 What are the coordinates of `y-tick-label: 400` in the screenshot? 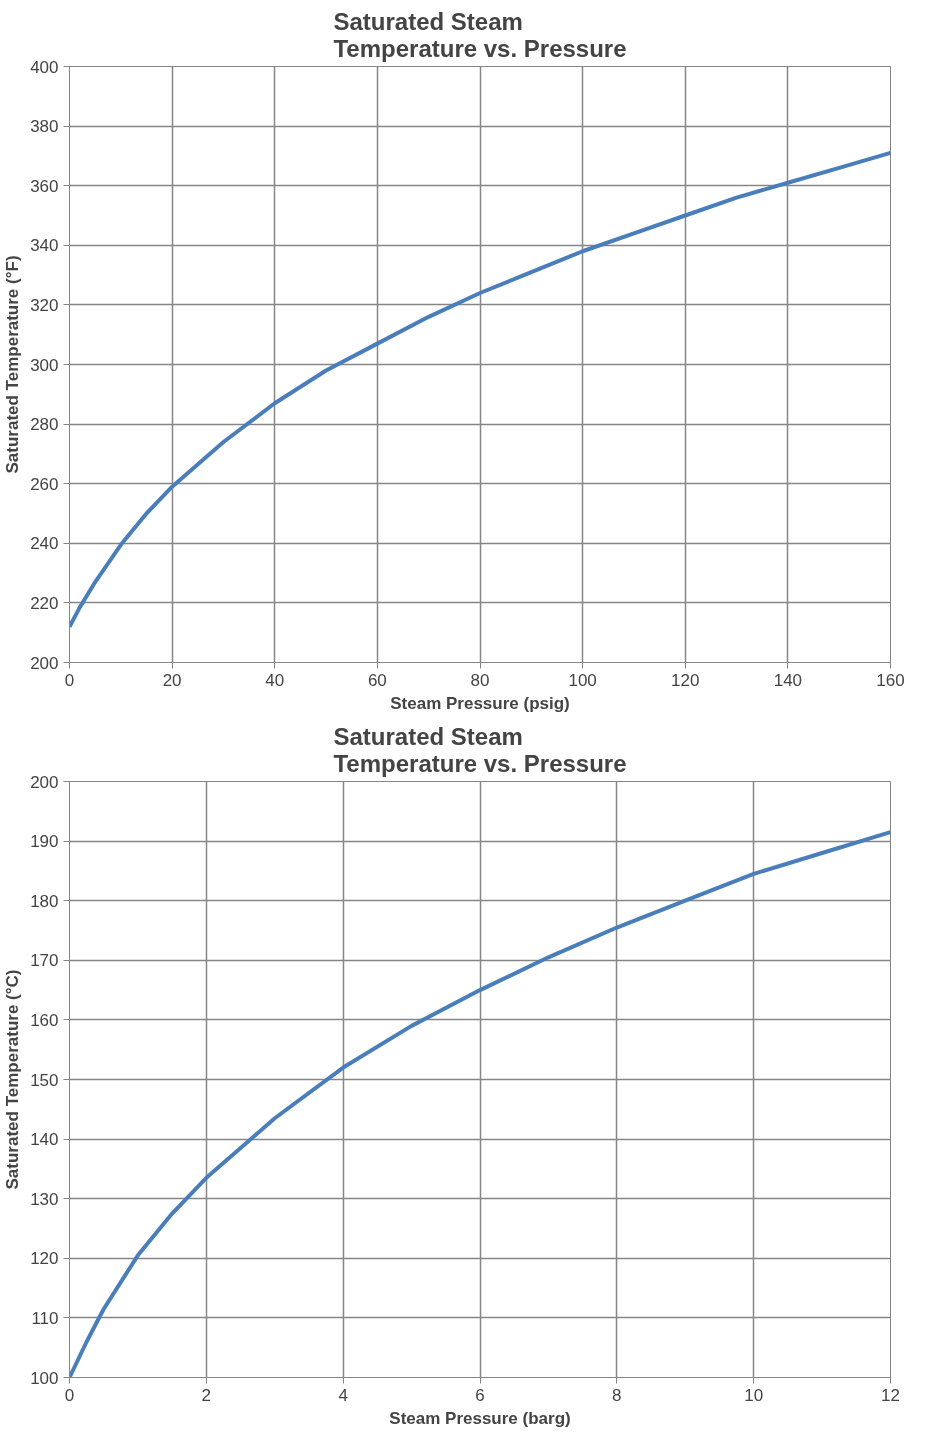 It's located at (44, 67).